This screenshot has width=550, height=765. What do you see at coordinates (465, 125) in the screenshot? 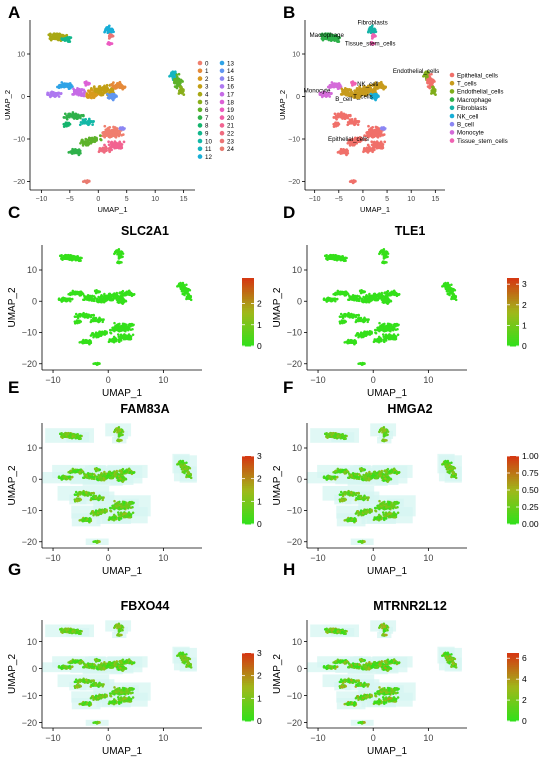
I see `legend-label: B_cell` at bounding box center [465, 125].